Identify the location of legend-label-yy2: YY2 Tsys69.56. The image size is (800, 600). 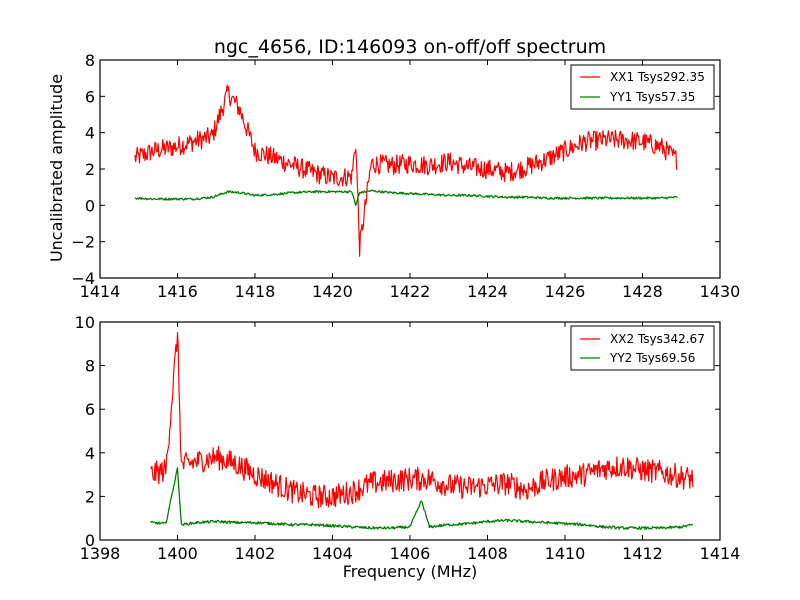
(652, 358).